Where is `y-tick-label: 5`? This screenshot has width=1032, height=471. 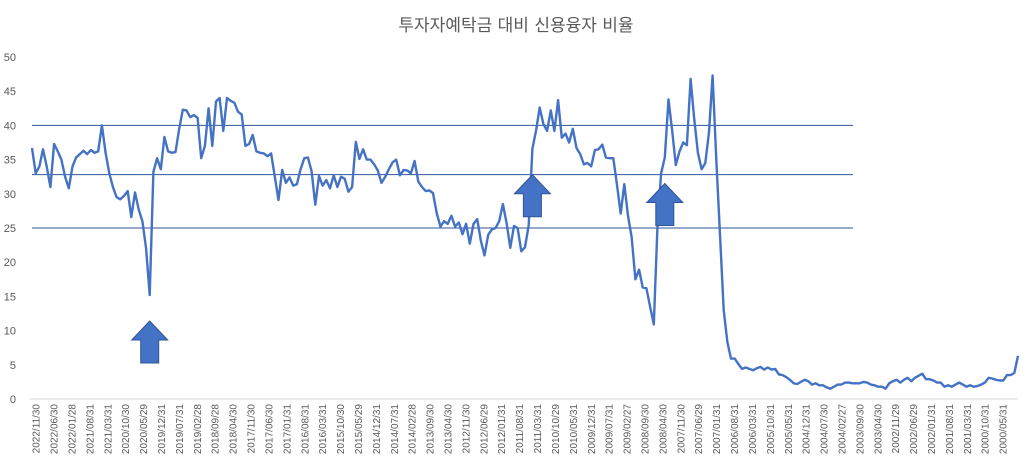 y-tick-label: 5 is located at coordinates (13, 366).